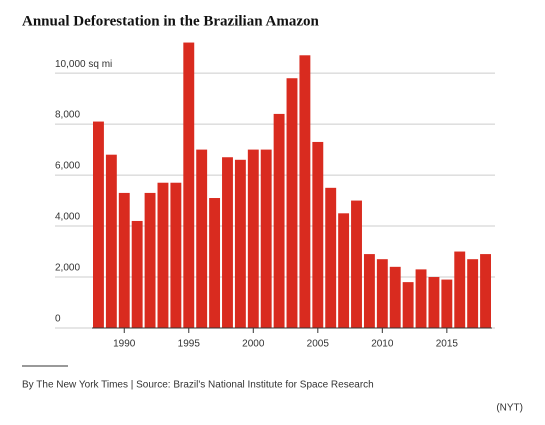 Image resolution: width=545 pixels, height=425 pixels. I want to click on y-tick-label: 4,000, so click(67, 217).